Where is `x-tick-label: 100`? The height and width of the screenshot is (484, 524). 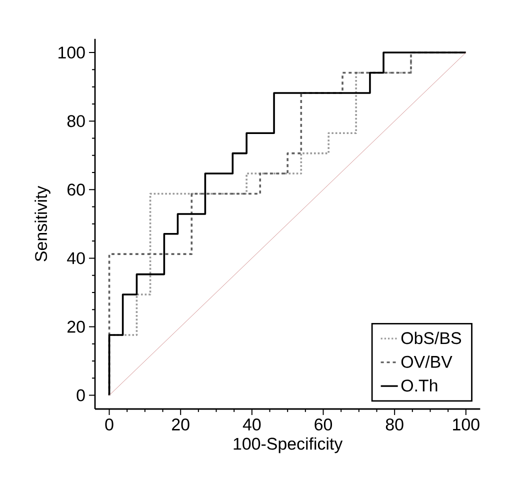 x-tick-label: 100 is located at coordinates (466, 424).